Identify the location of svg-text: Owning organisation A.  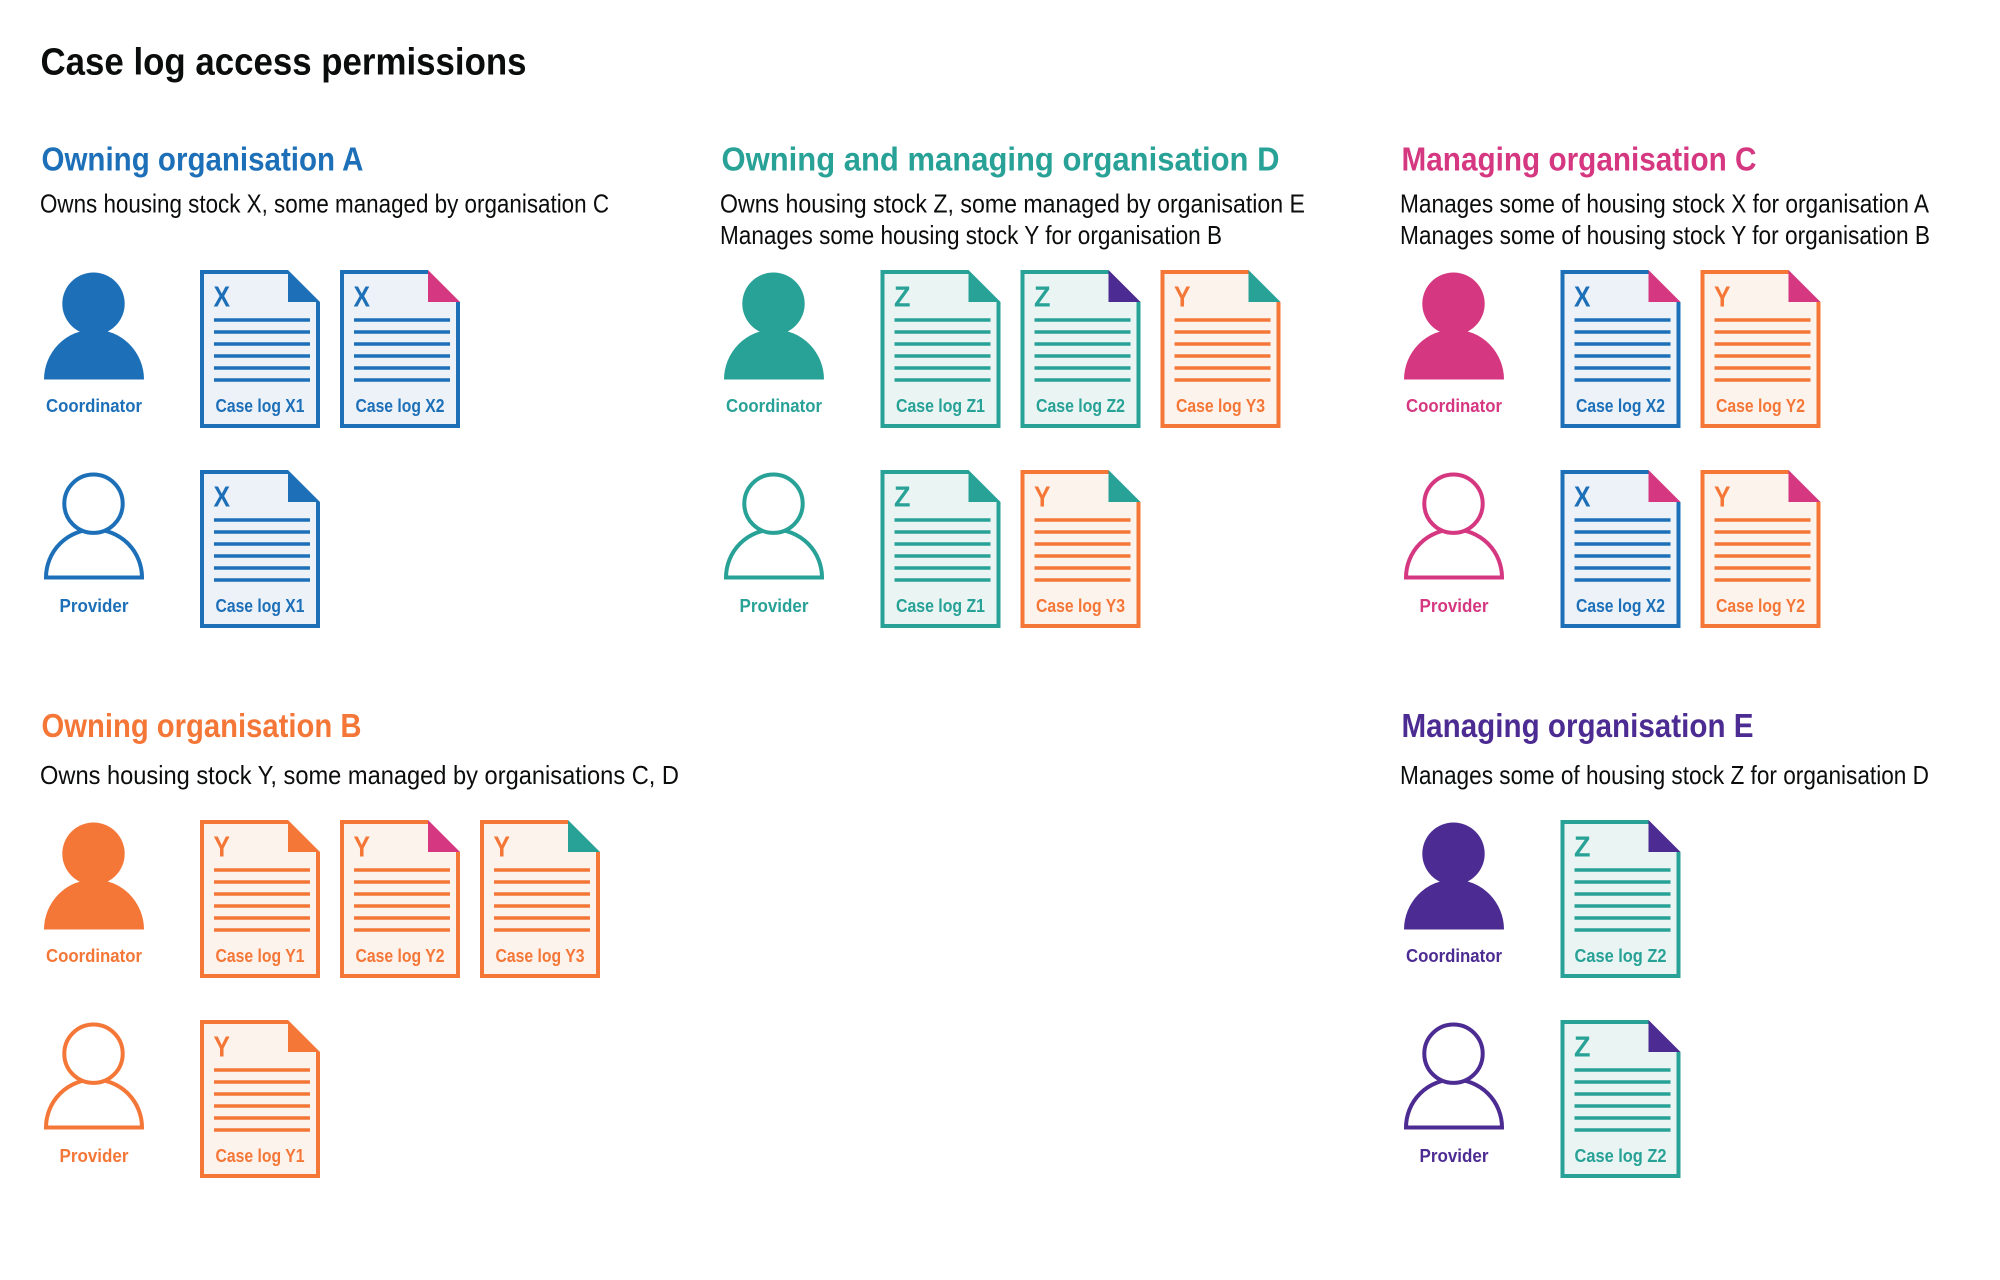
(203, 158).